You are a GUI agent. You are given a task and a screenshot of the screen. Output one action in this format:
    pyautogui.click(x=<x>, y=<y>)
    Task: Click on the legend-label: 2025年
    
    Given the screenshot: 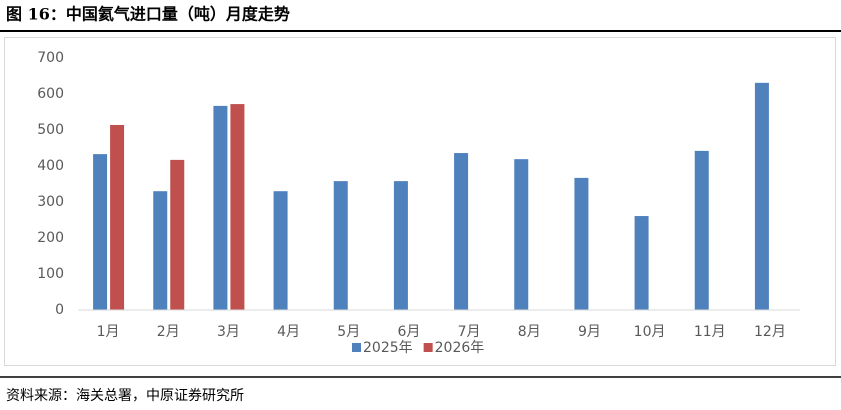 What is the action you would take?
    pyautogui.click(x=388, y=348)
    